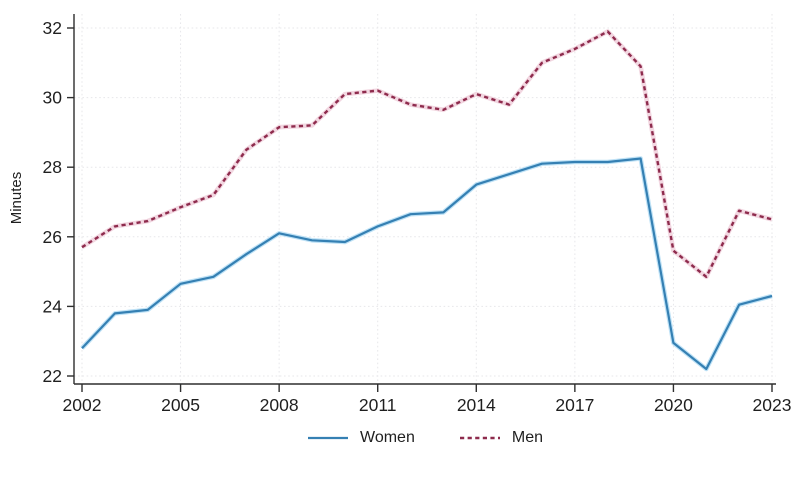 This screenshot has height=480, width=800. Describe the element at coordinates (387, 437) in the screenshot. I see `legend-label-women: Women` at that location.